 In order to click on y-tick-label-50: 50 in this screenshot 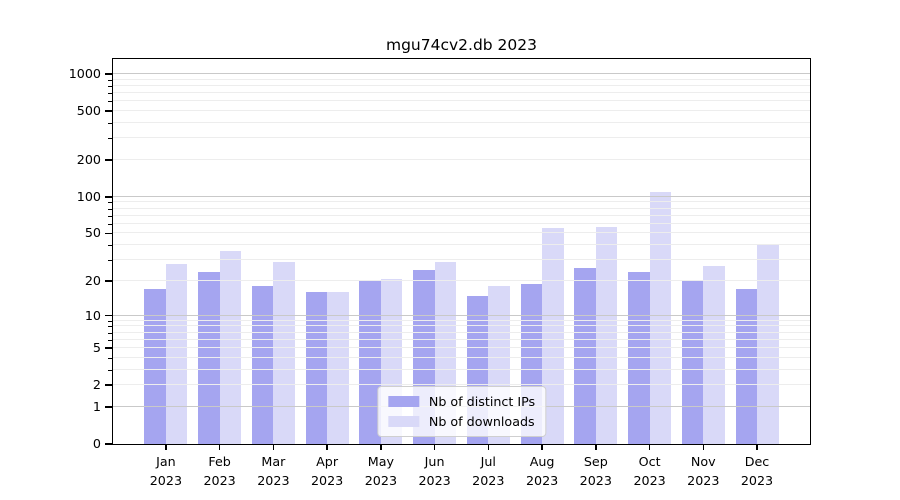, I will do `click(92, 233)`.